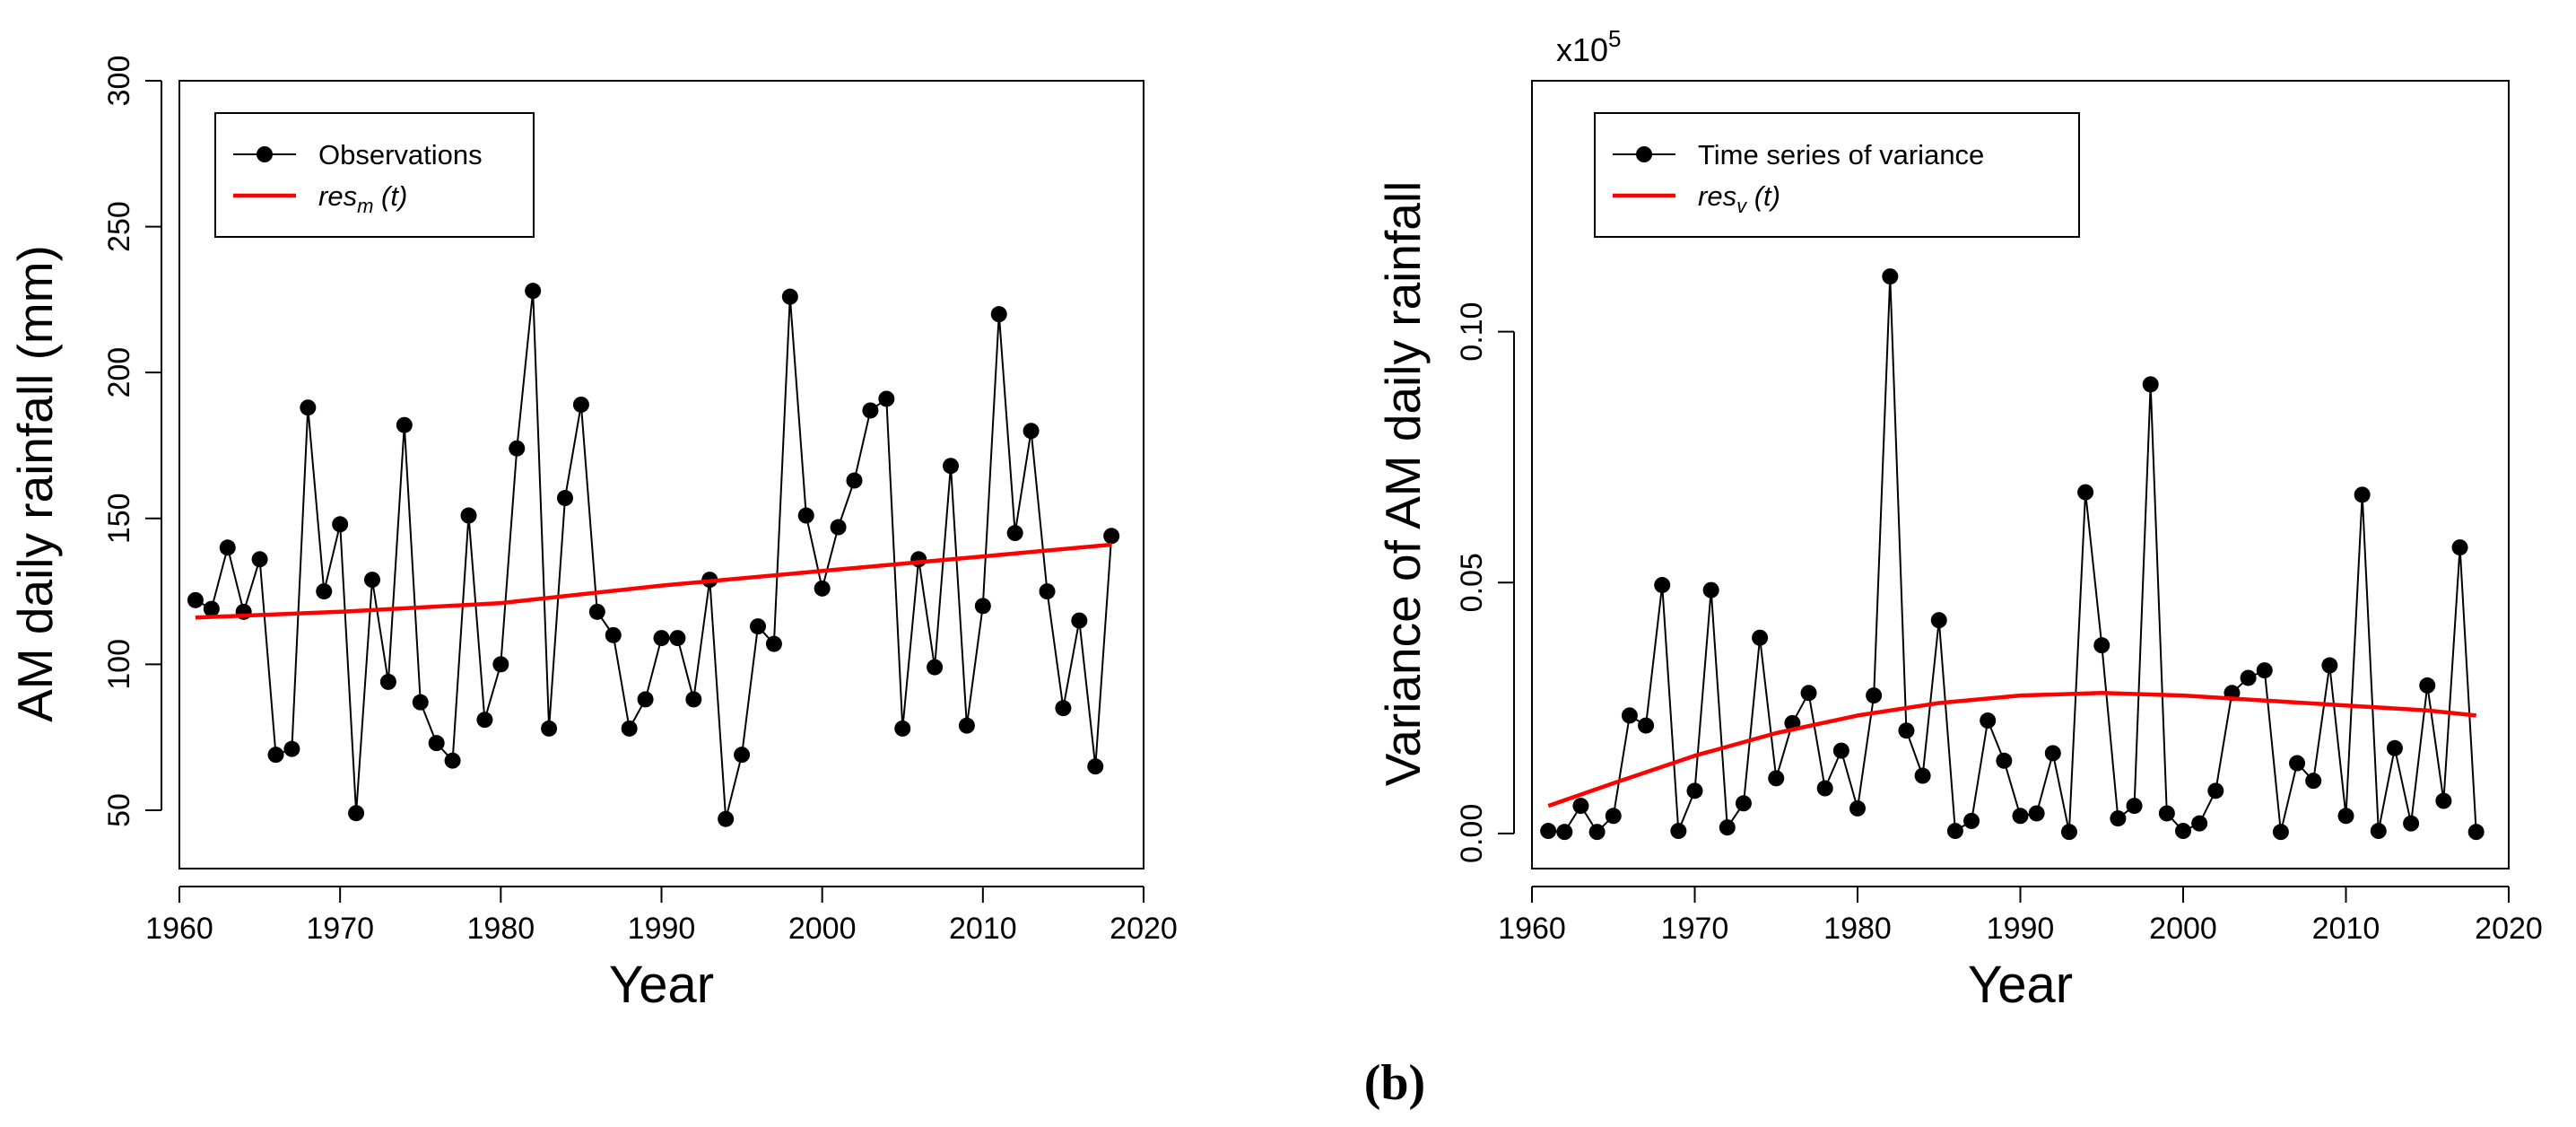 This screenshot has height=1127, width=2576. I want to click on x-tick-label: 1990, so click(662, 929).